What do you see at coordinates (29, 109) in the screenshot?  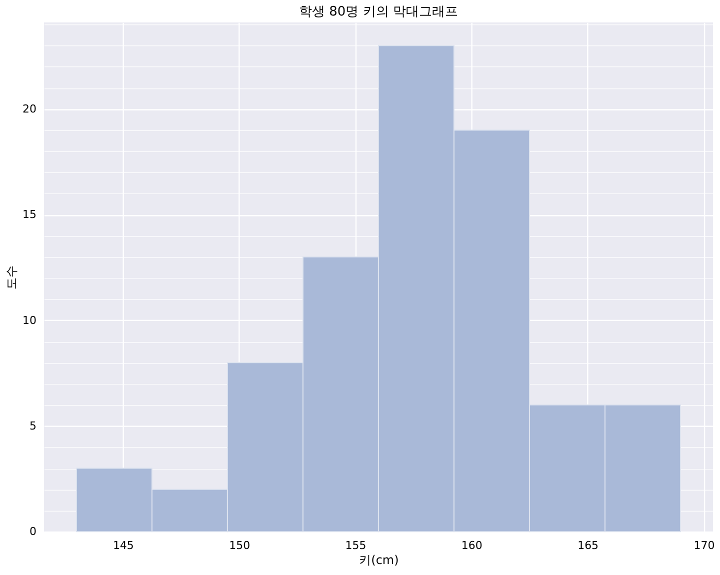 I see `y-tick-label: 20` at bounding box center [29, 109].